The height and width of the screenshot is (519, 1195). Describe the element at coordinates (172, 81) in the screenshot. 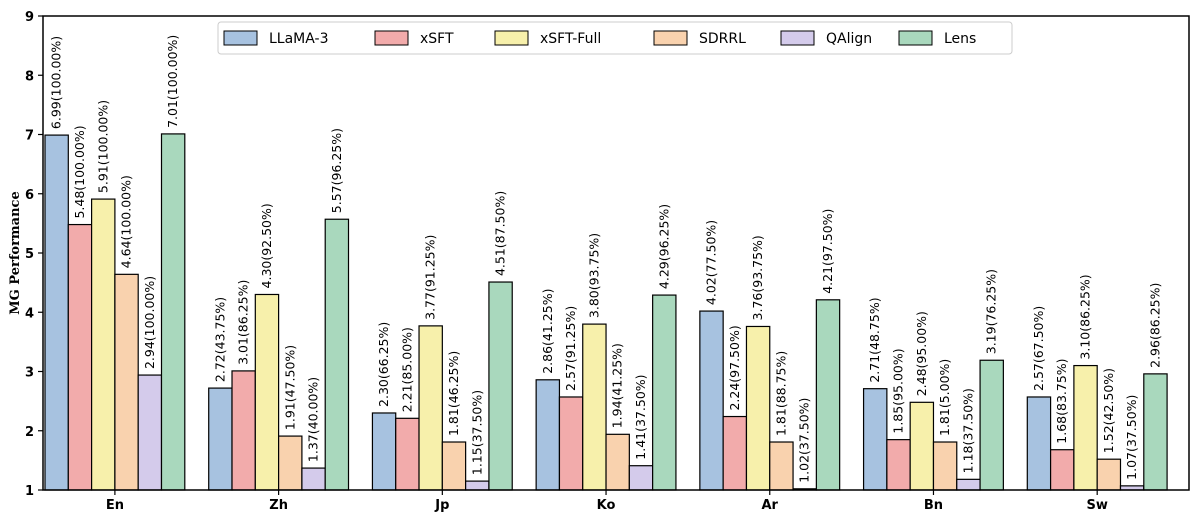

I see `data-label: 7.01(100.00%)` at that location.